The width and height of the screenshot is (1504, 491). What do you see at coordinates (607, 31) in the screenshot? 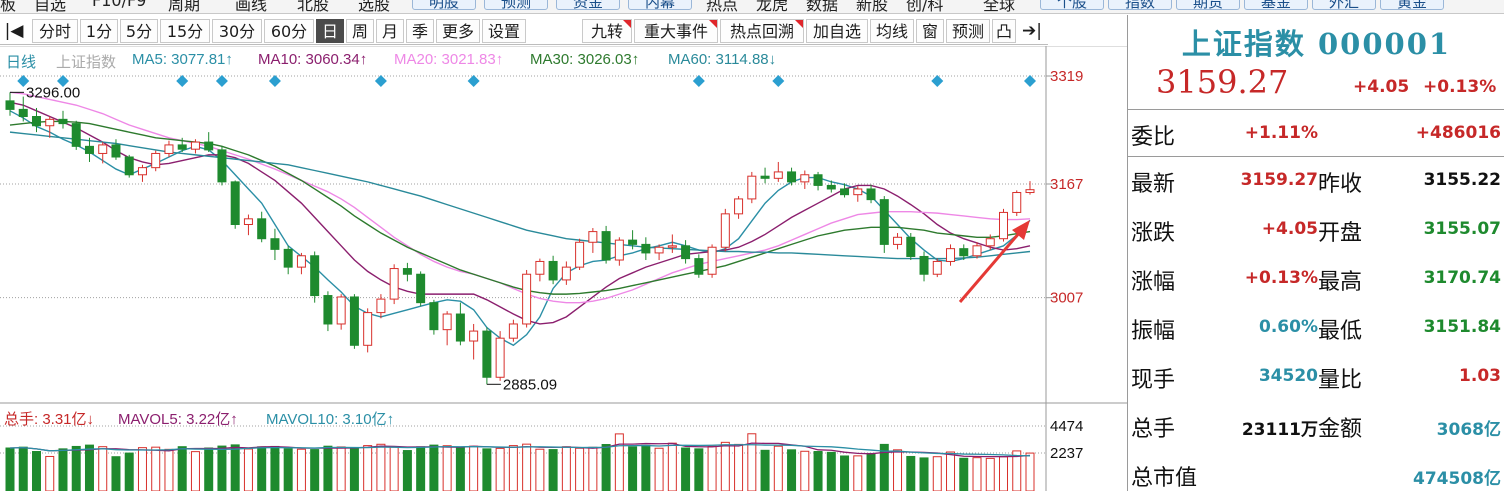
I see `jiuzhuan-button: 九转` at bounding box center [607, 31].